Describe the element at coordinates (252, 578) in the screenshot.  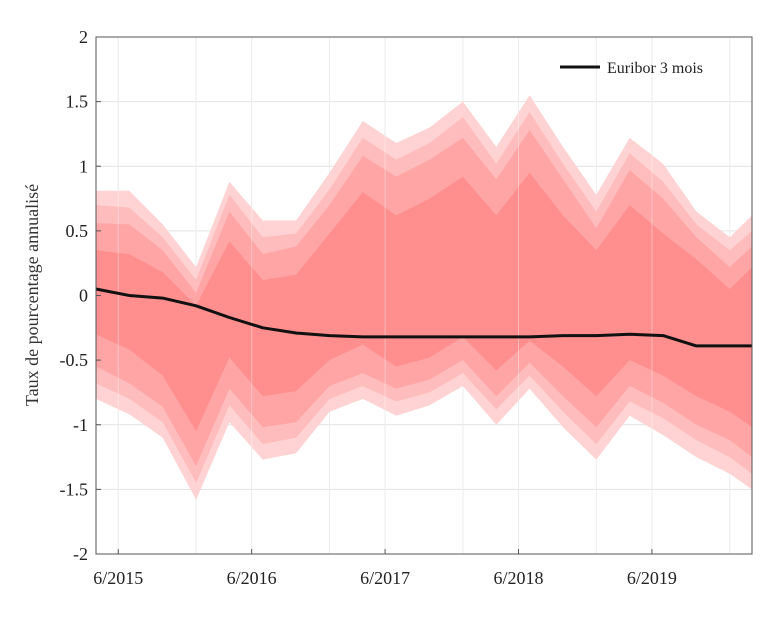
I see `x-tick-label: 6/2016` at that location.